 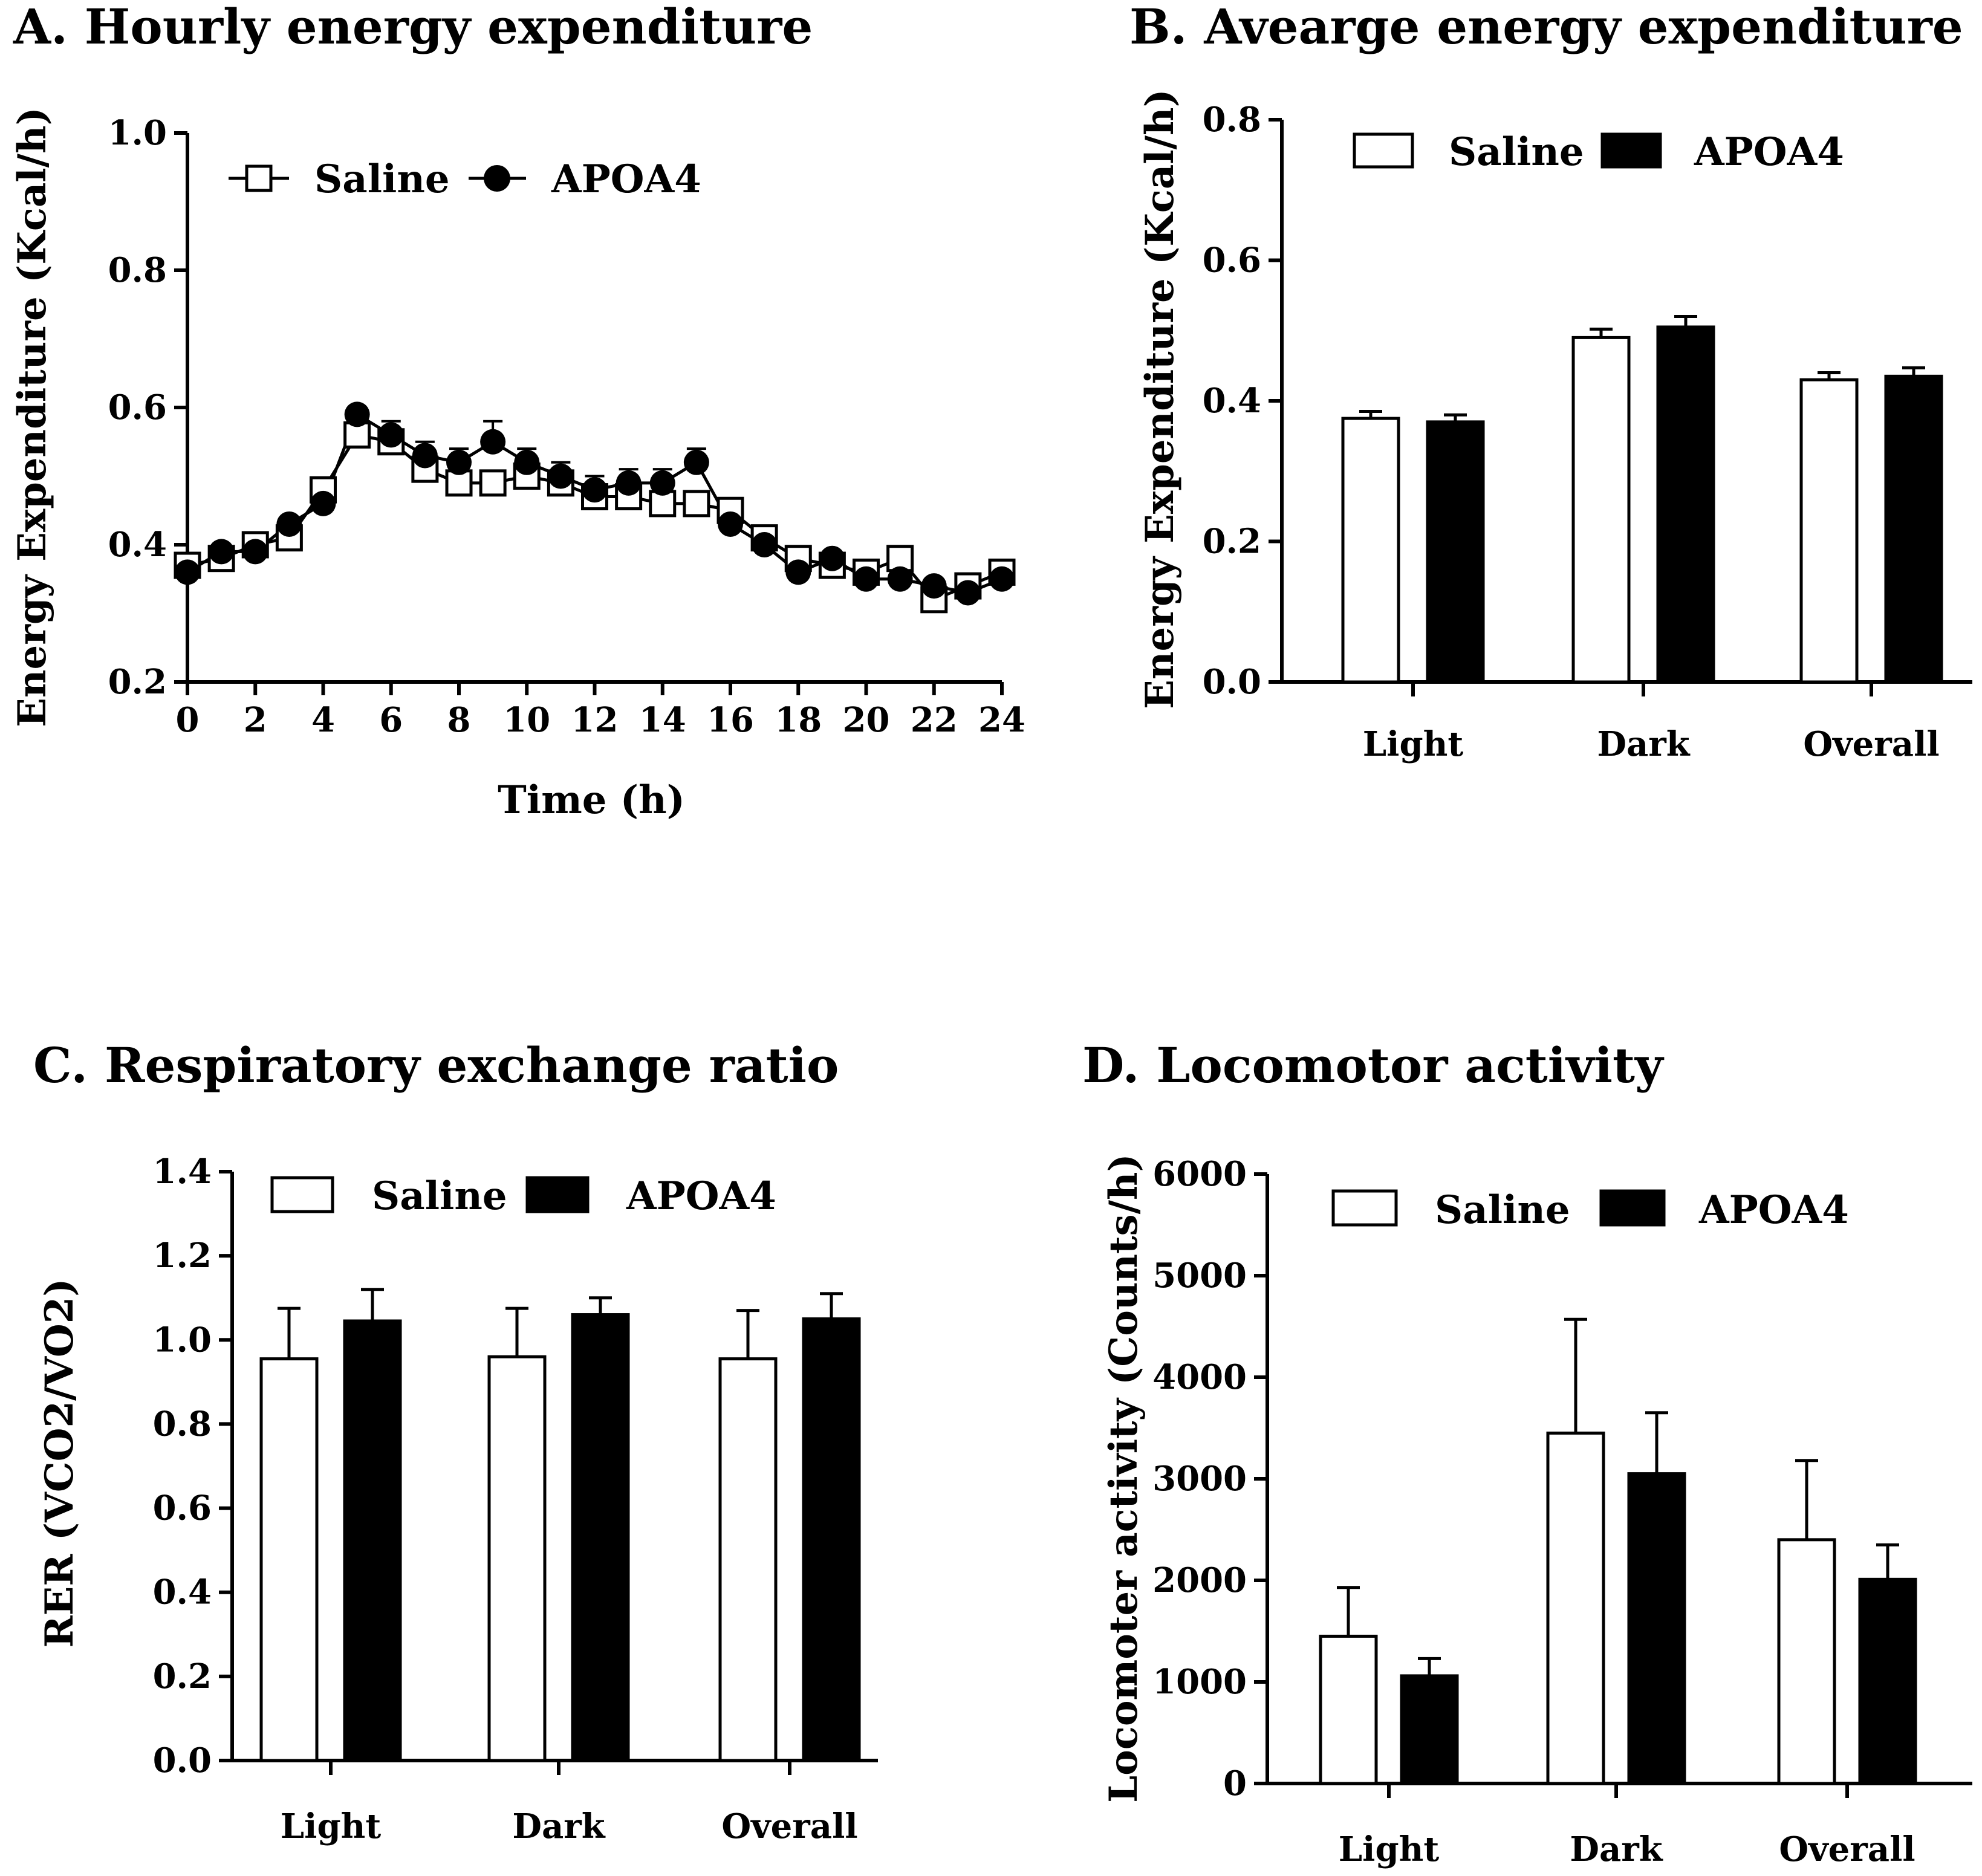 I want to click on panel-c-bars, so click(x=560, y=1537).